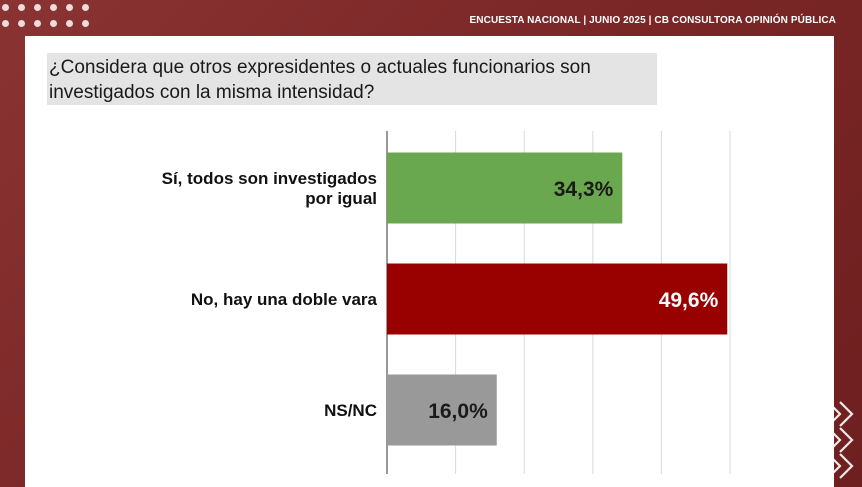 This screenshot has height=487, width=862. Describe the element at coordinates (269, 188) in the screenshot. I see `category-label: Sí, todos son investigados por igual` at that location.